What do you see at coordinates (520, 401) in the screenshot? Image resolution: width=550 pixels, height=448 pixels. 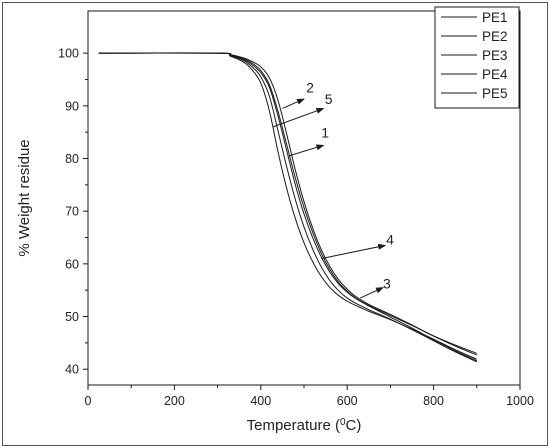 I see `x-tick-label: 1000` at bounding box center [520, 401].